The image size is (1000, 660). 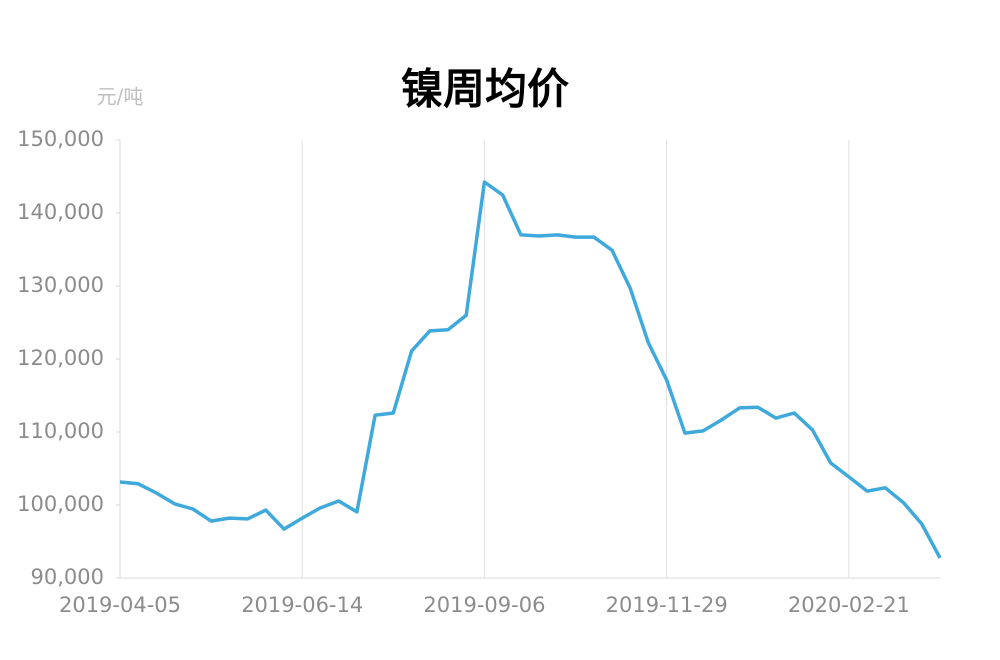 What do you see at coordinates (667, 605) in the screenshot?
I see `x-tick-label: 2019-11-29` at bounding box center [667, 605].